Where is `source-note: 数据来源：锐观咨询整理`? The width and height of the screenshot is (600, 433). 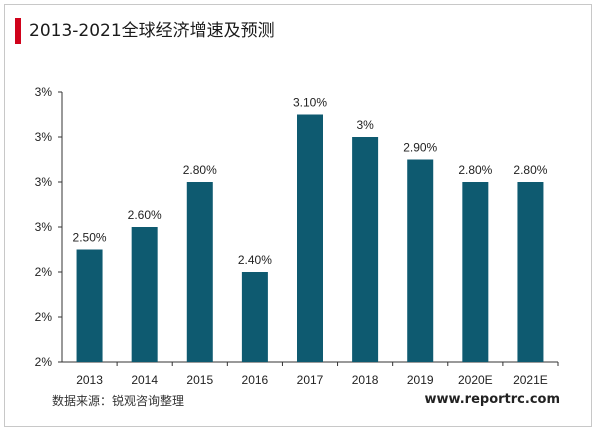
source-note: 数据来源：锐观咨询整理 is located at coordinates (118, 401).